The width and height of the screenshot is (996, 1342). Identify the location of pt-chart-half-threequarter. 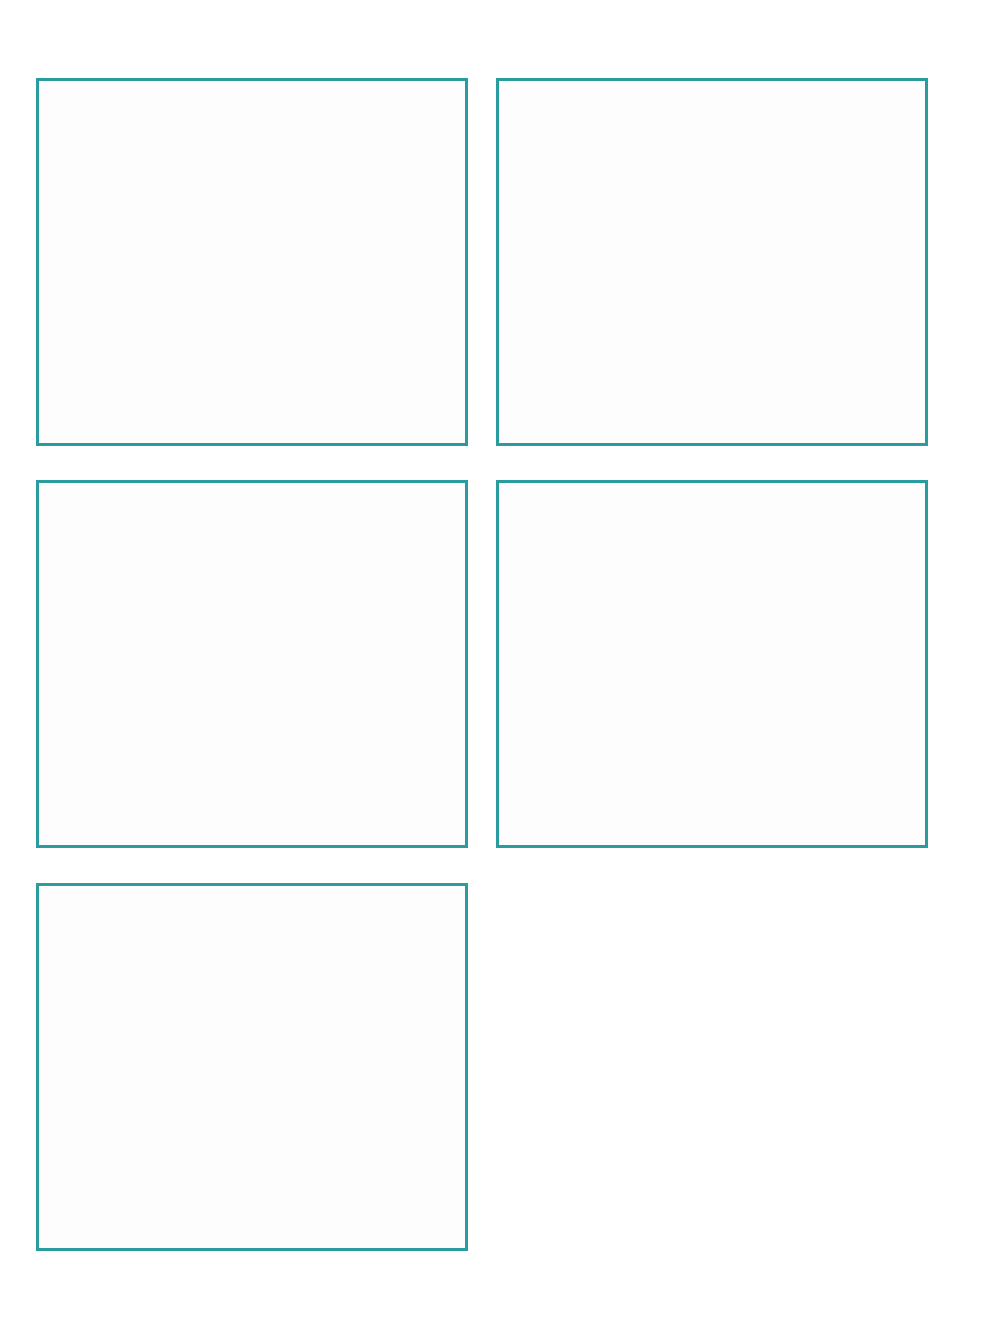
(252, 262).